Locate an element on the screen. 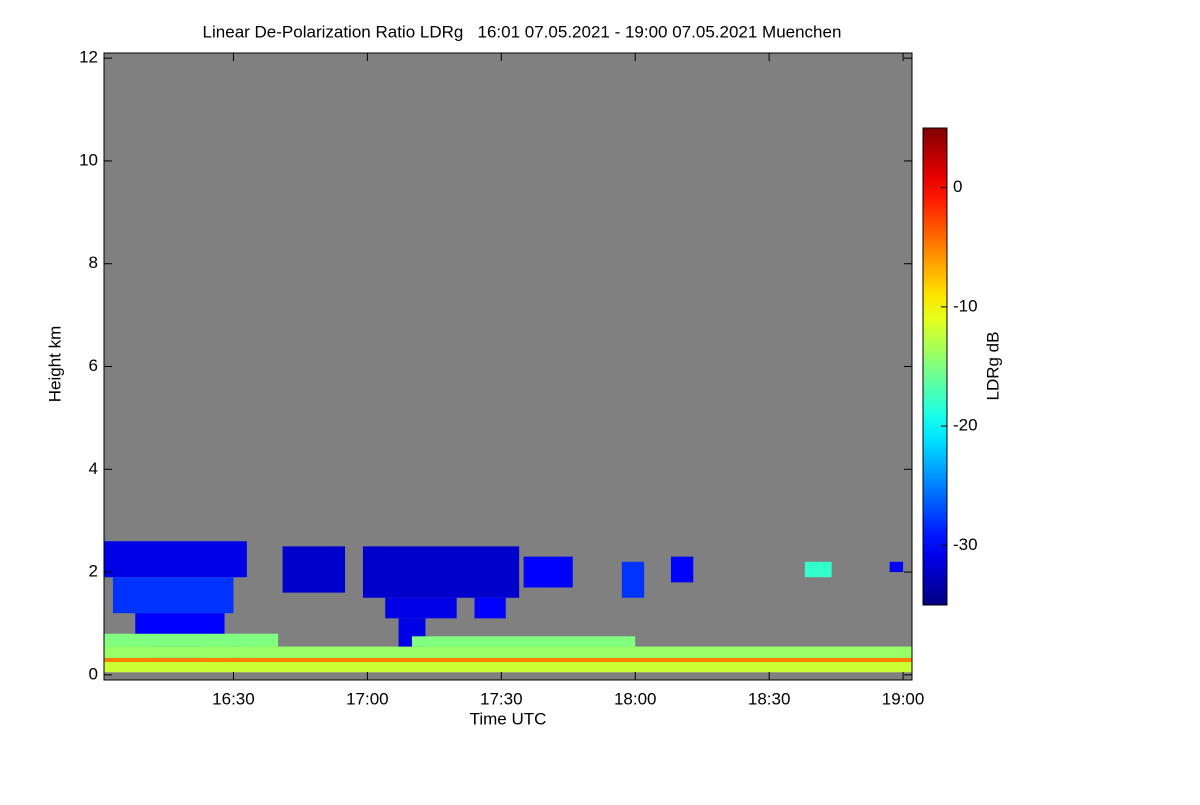  x-tick-label: 16:30 is located at coordinates (233, 698).